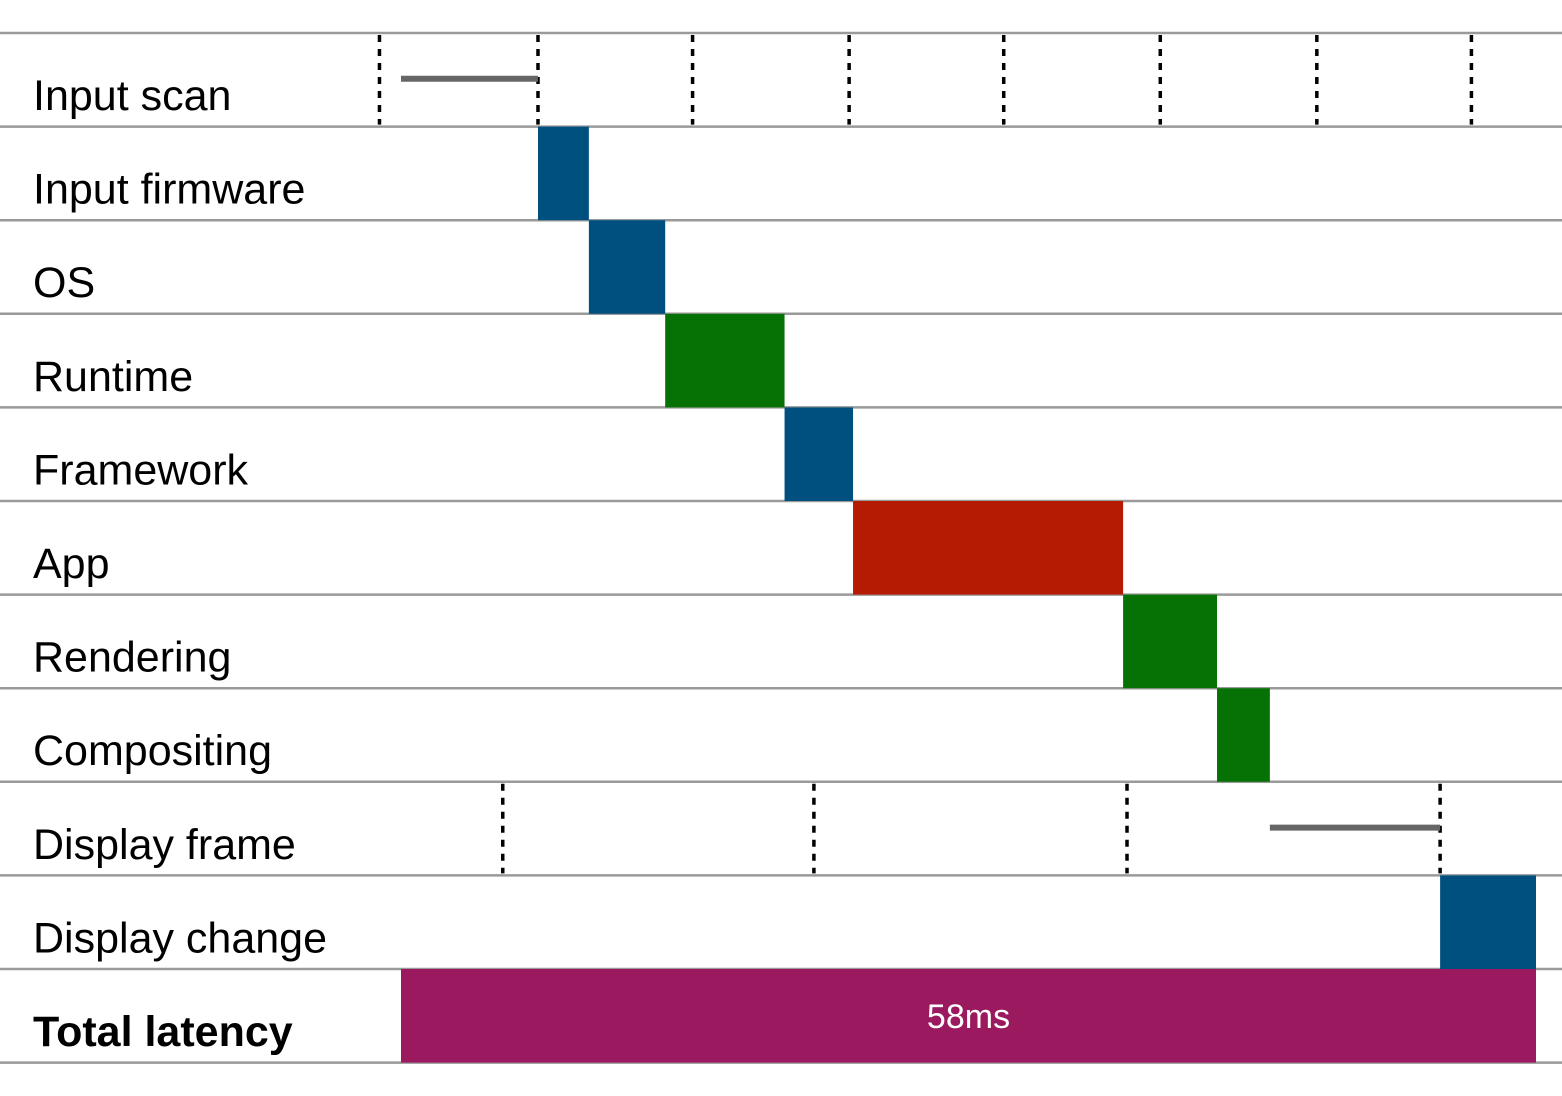 The width and height of the screenshot is (1562, 1096). Describe the element at coordinates (132, 658) in the screenshot. I see `row-label-rendering: Rendering` at that location.